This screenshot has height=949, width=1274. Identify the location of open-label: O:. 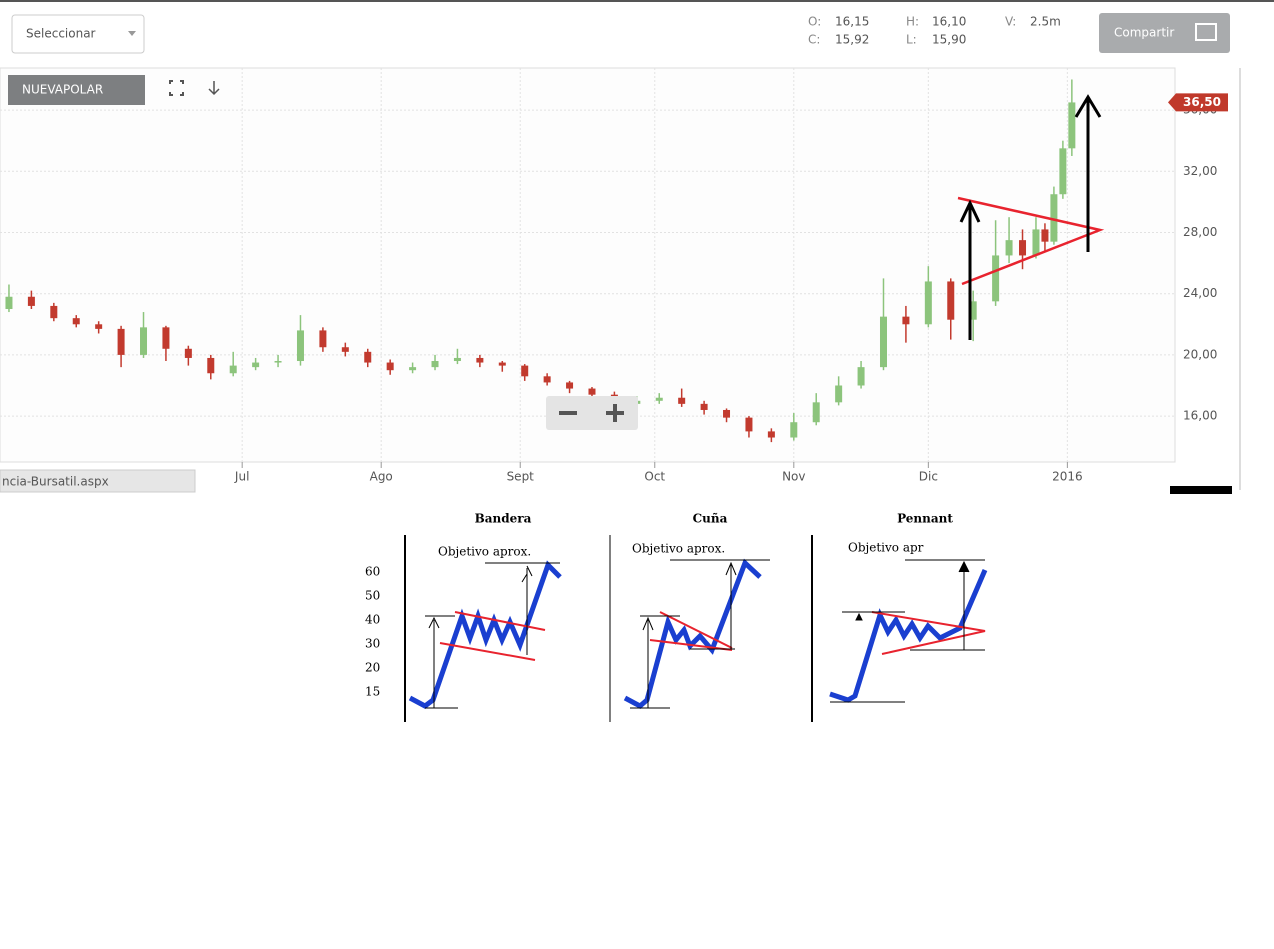
(814, 22).